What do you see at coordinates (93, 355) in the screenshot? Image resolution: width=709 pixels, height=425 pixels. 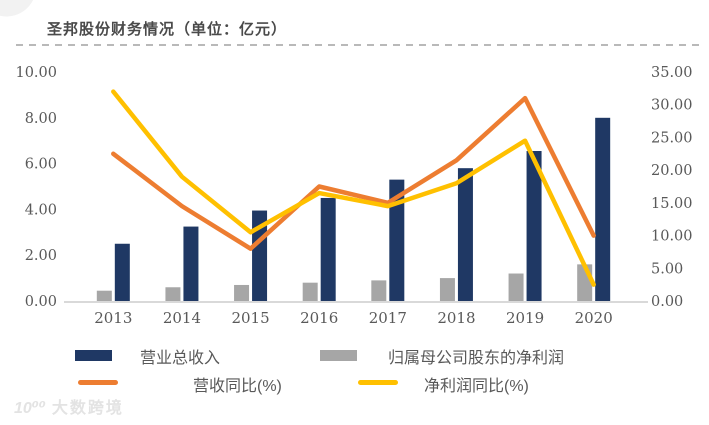 I see `revenue-bar-legend-swatch` at bounding box center [93, 355].